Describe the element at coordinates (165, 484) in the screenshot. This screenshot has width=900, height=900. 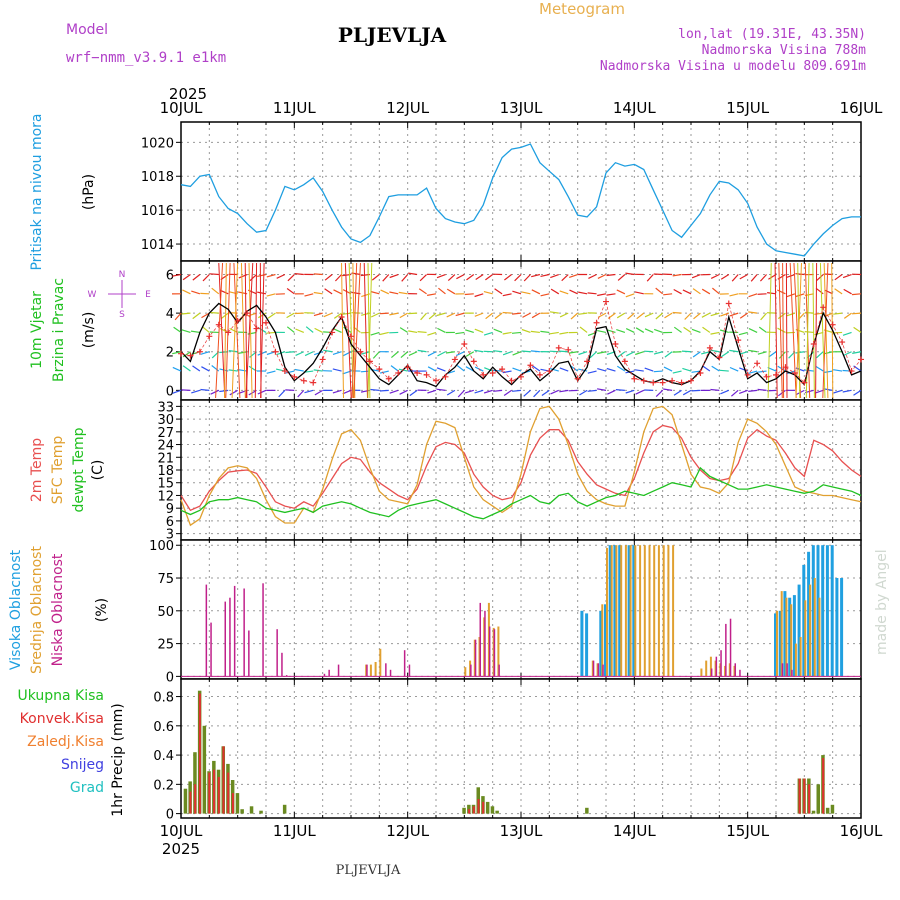
I see `temperature-ytick-label: 15` at that location.